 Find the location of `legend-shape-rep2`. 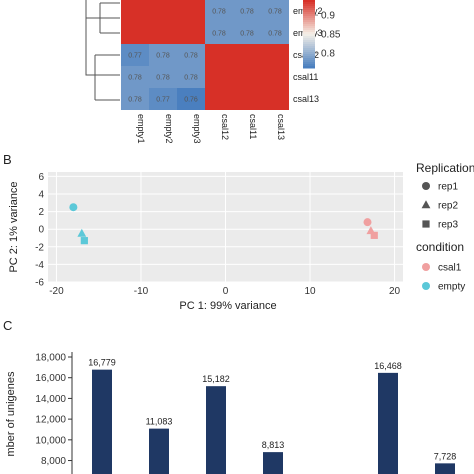

legend-shape-rep2 is located at coordinates (426, 204).